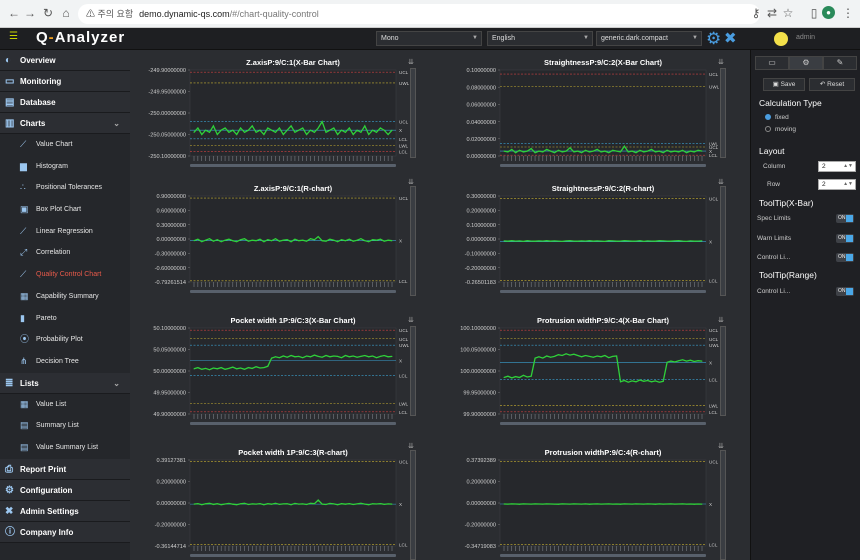 Image resolution: width=860 pixels, height=560 pixels. I want to click on radio-fixed, so click(768, 117).